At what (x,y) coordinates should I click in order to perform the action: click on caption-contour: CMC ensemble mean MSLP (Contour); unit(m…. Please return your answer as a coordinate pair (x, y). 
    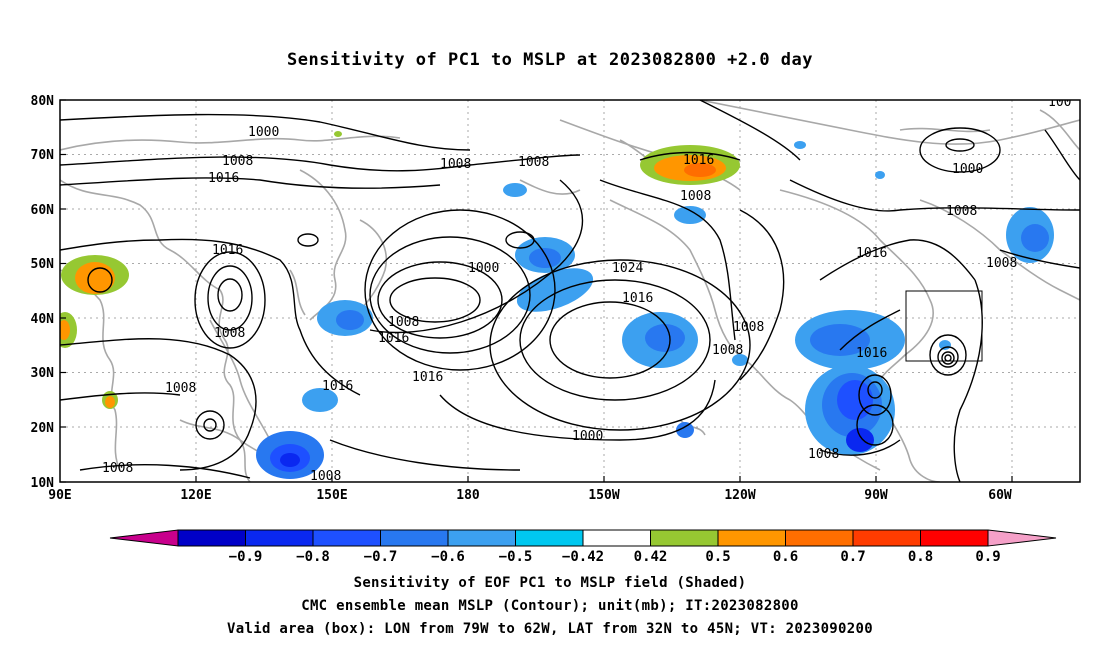
    Looking at the image, I should click on (550, 606).